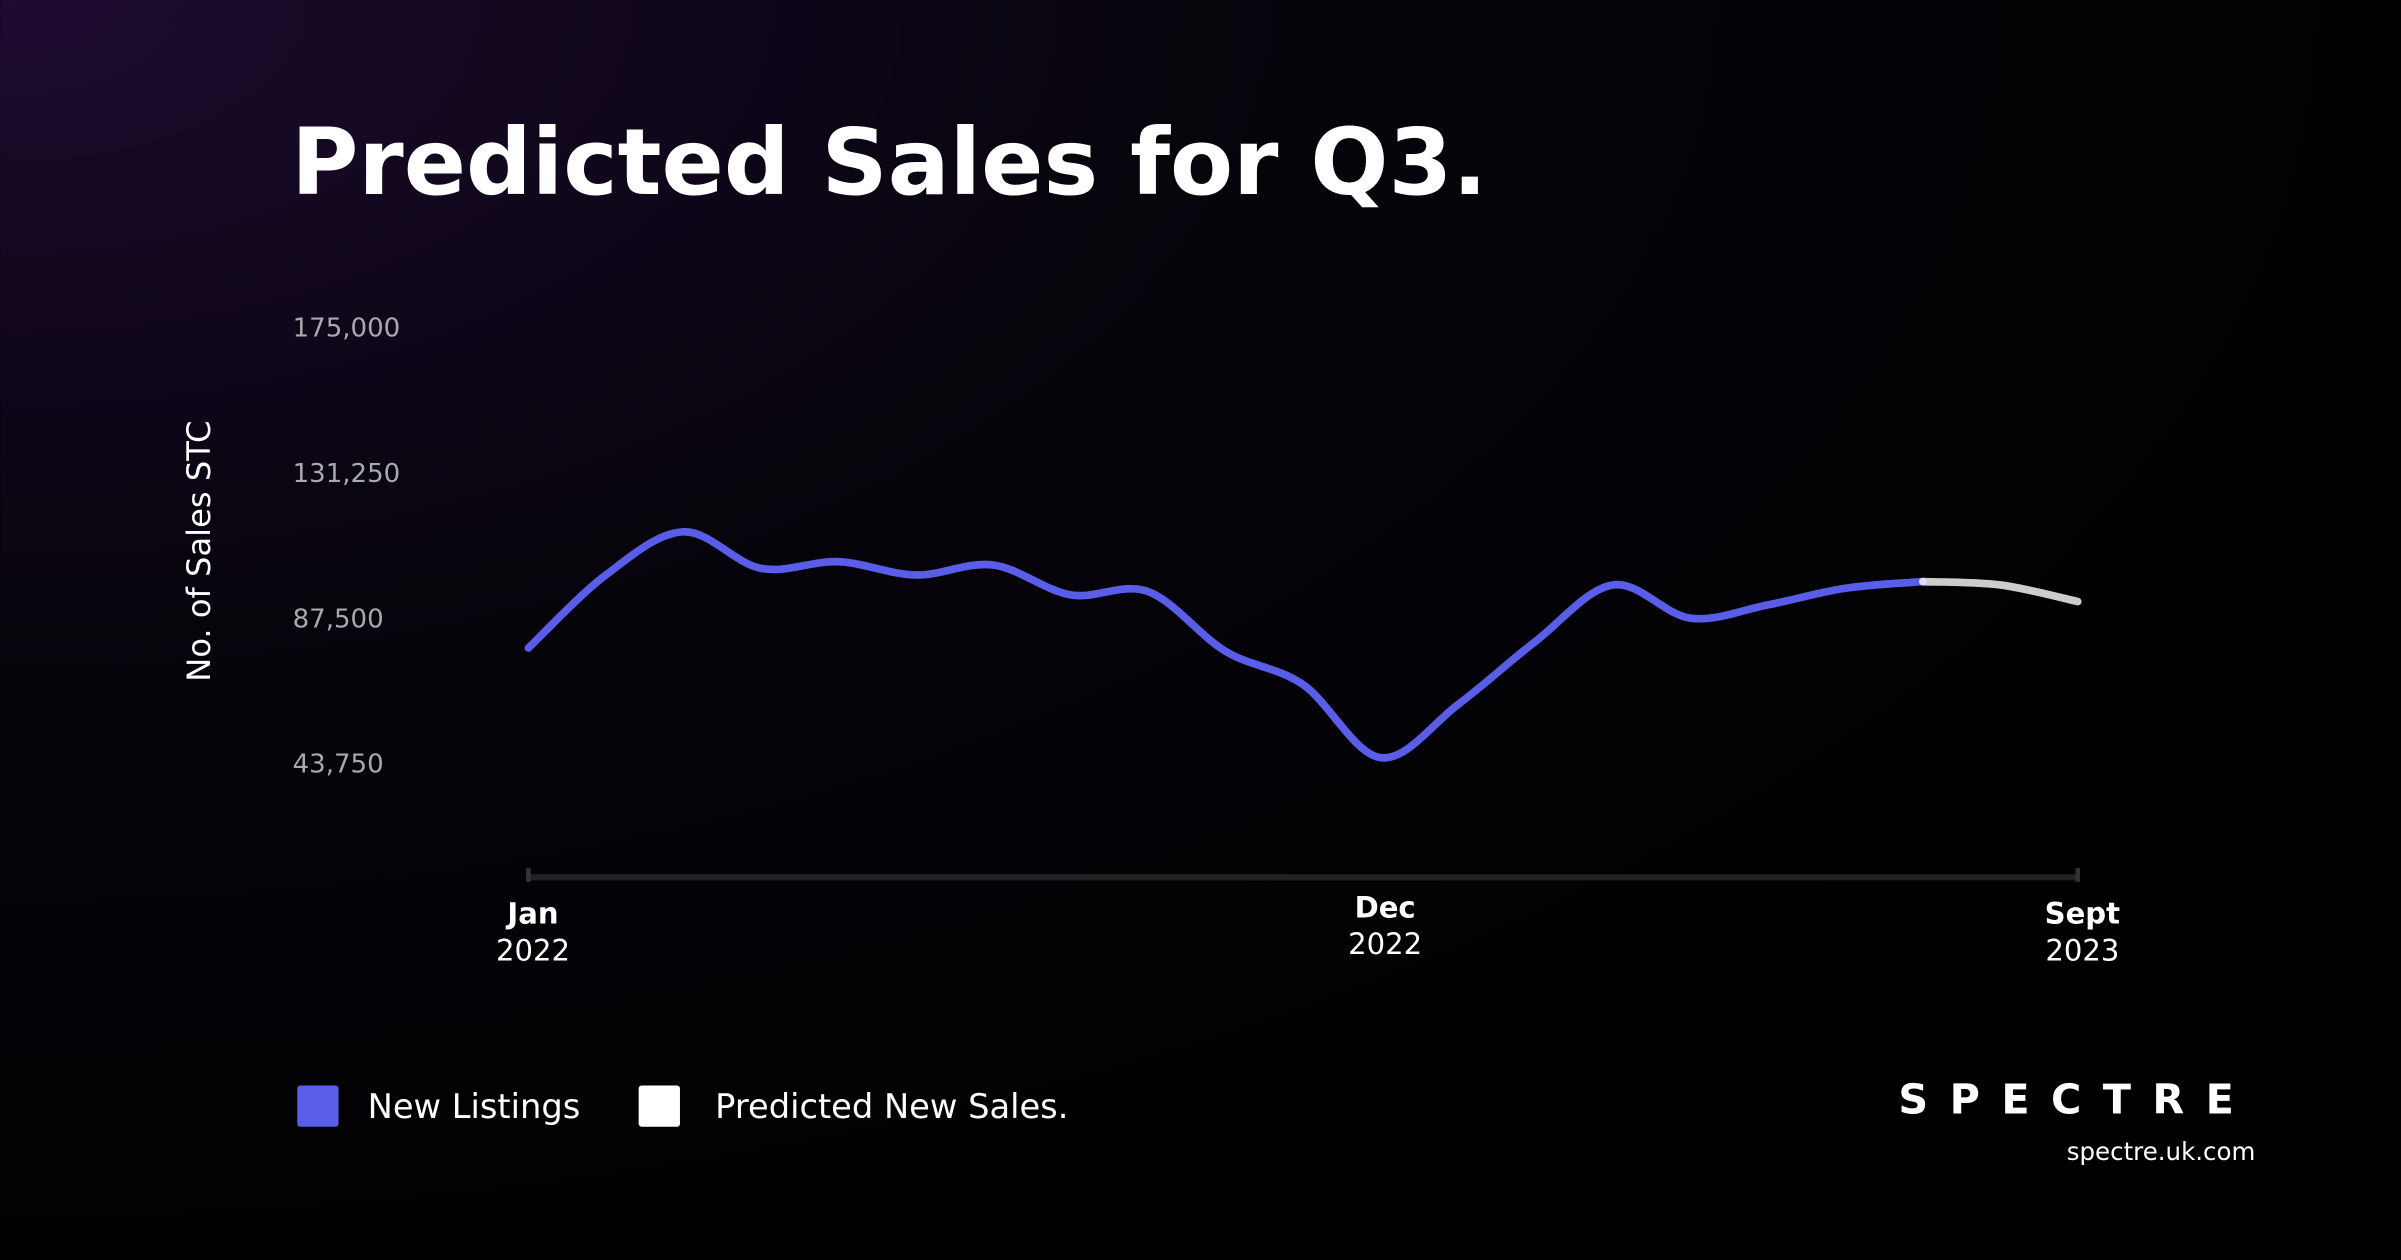 The image size is (2401, 1260). I want to click on x-tick-month: Sept, so click(2082, 914).